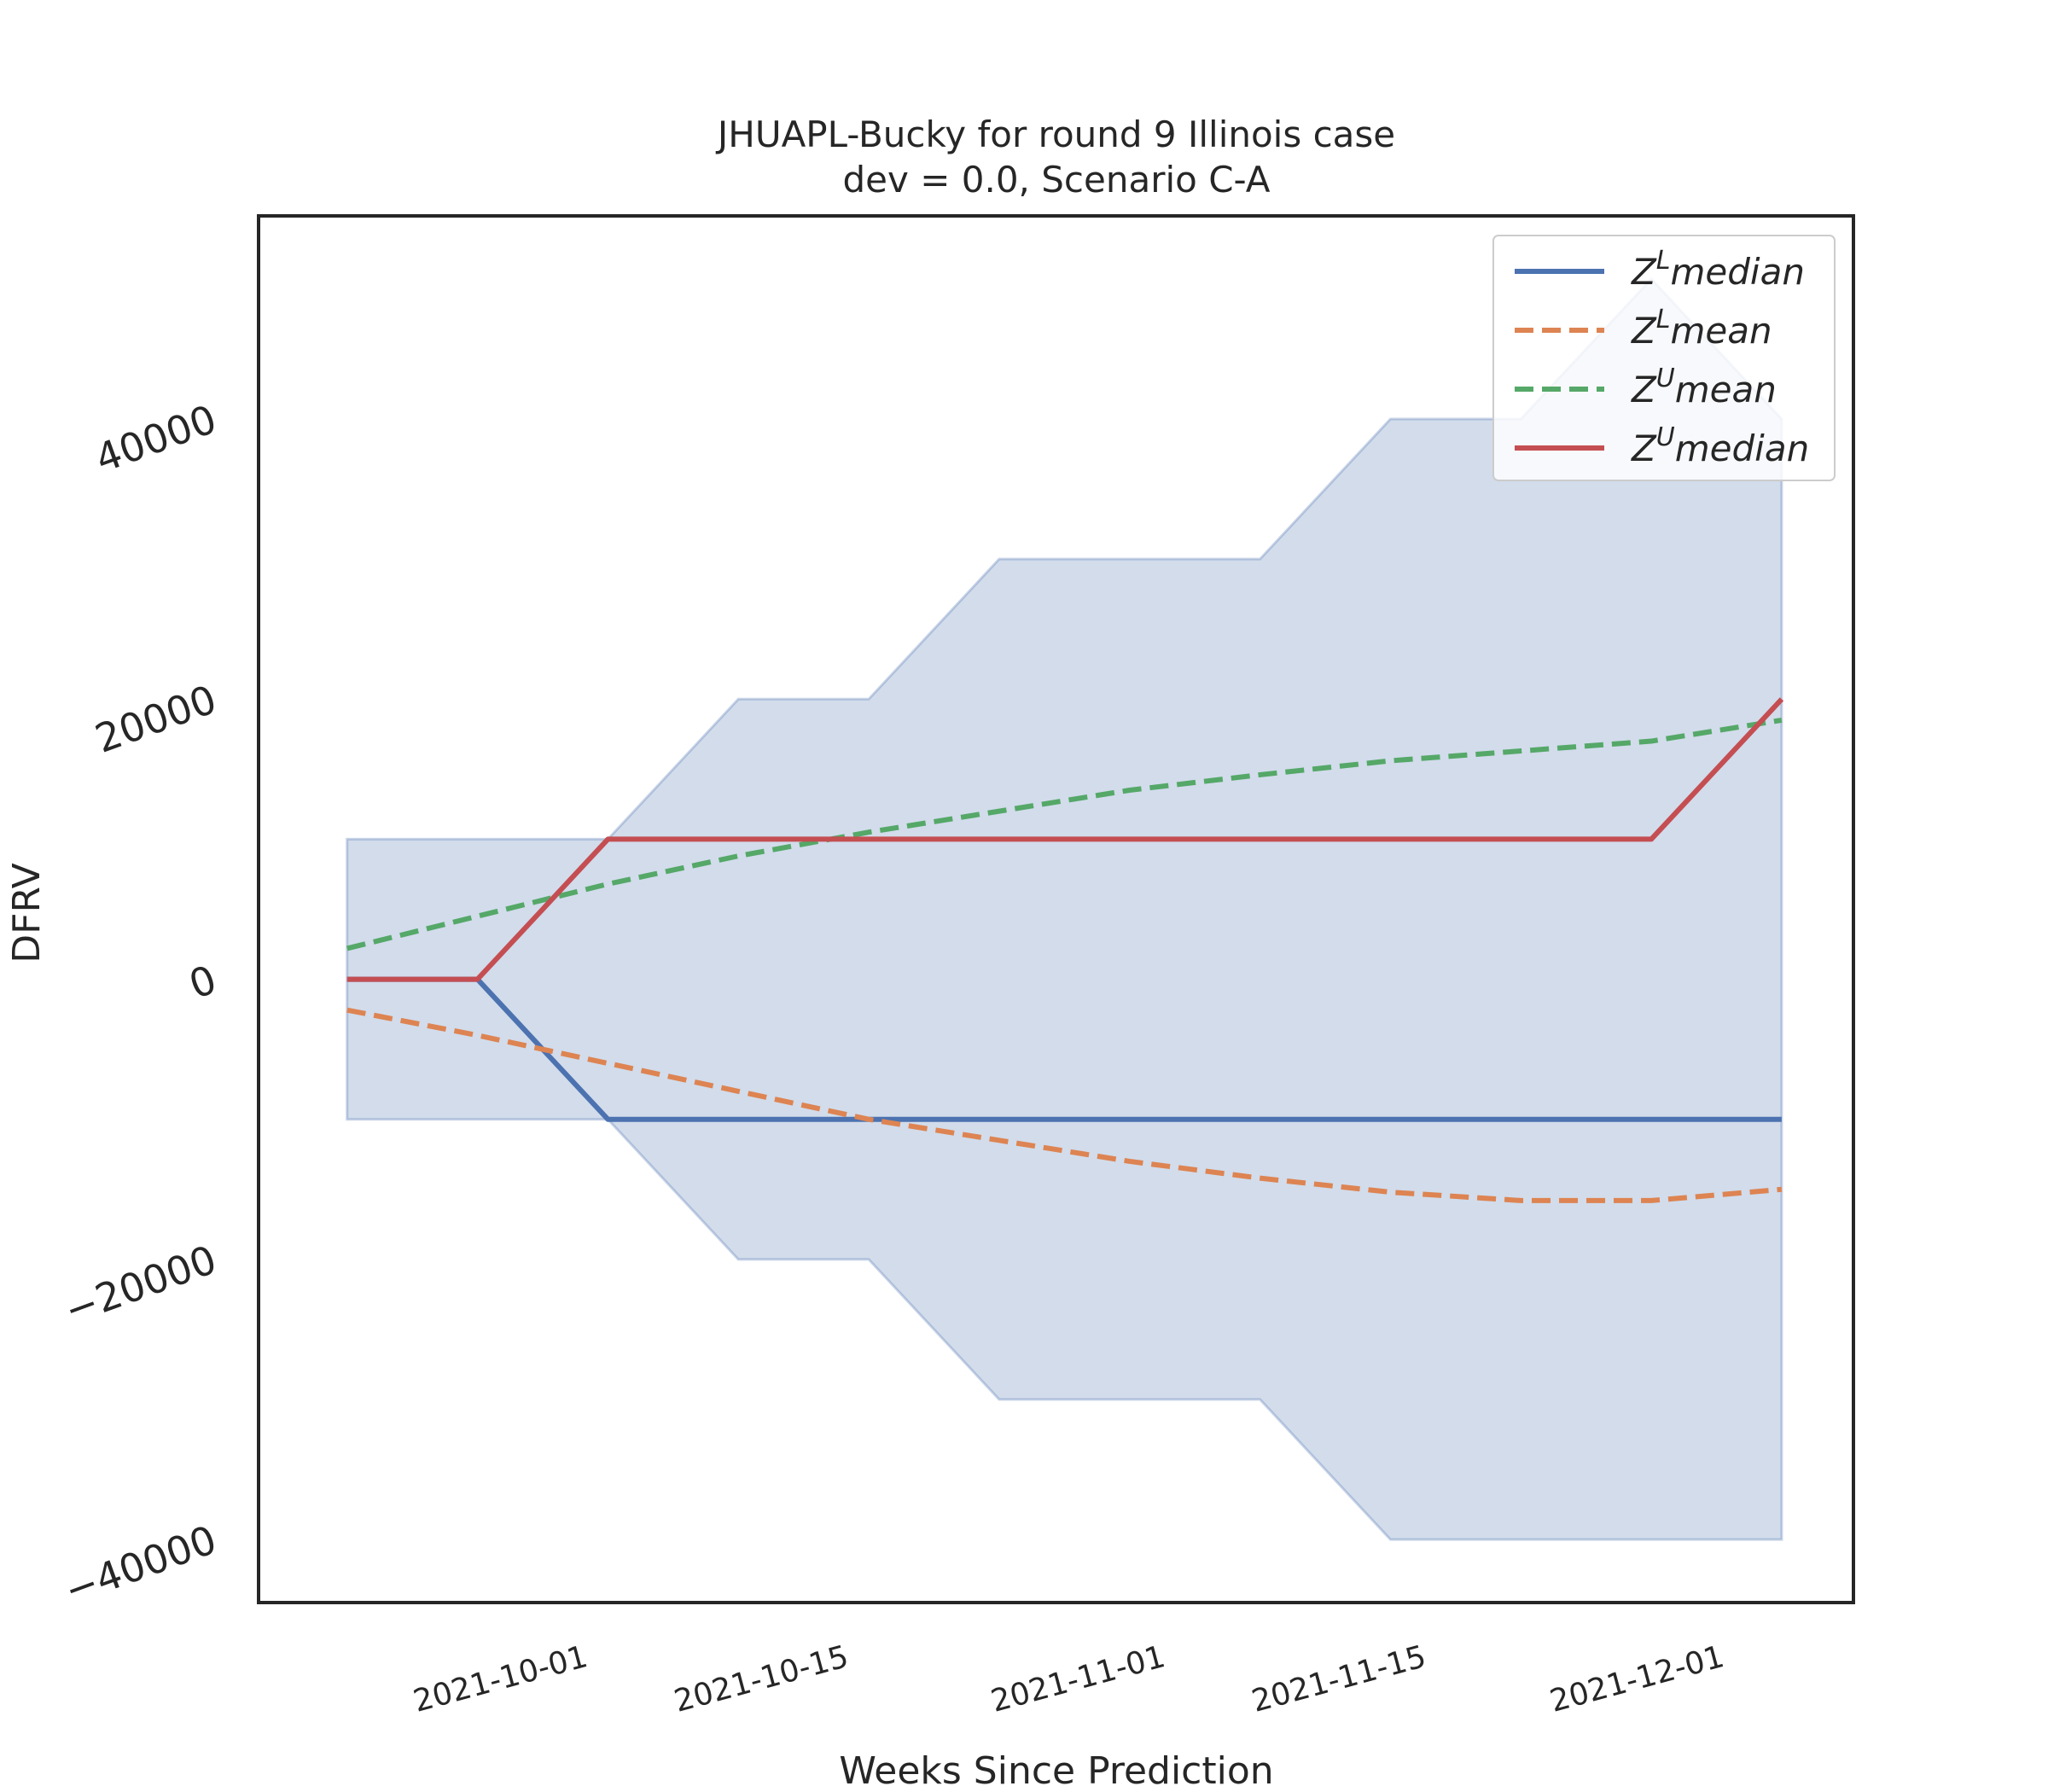  I want to click on legend-label-0: ZLmedian, so click(1718, 269).